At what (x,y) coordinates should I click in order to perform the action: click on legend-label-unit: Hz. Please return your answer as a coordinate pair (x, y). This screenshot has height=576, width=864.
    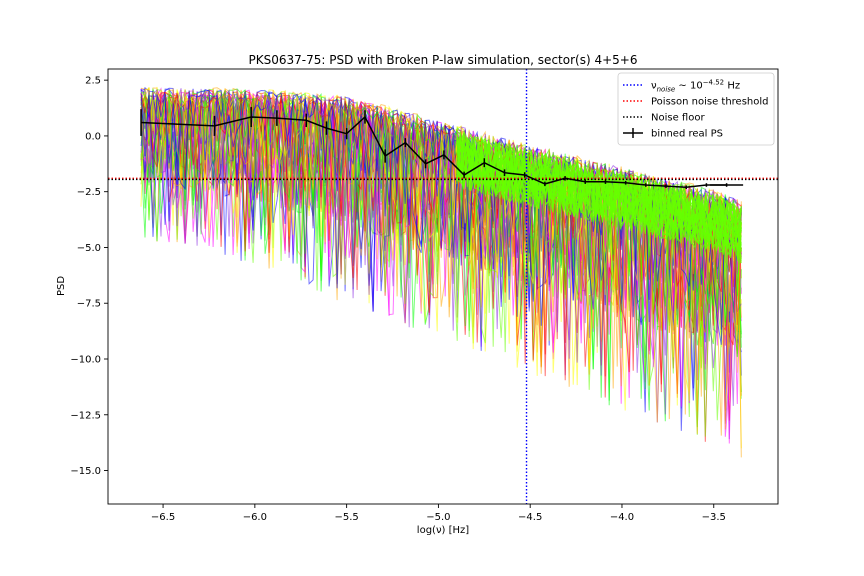
    Looking at the image, I should click on (732, 86).